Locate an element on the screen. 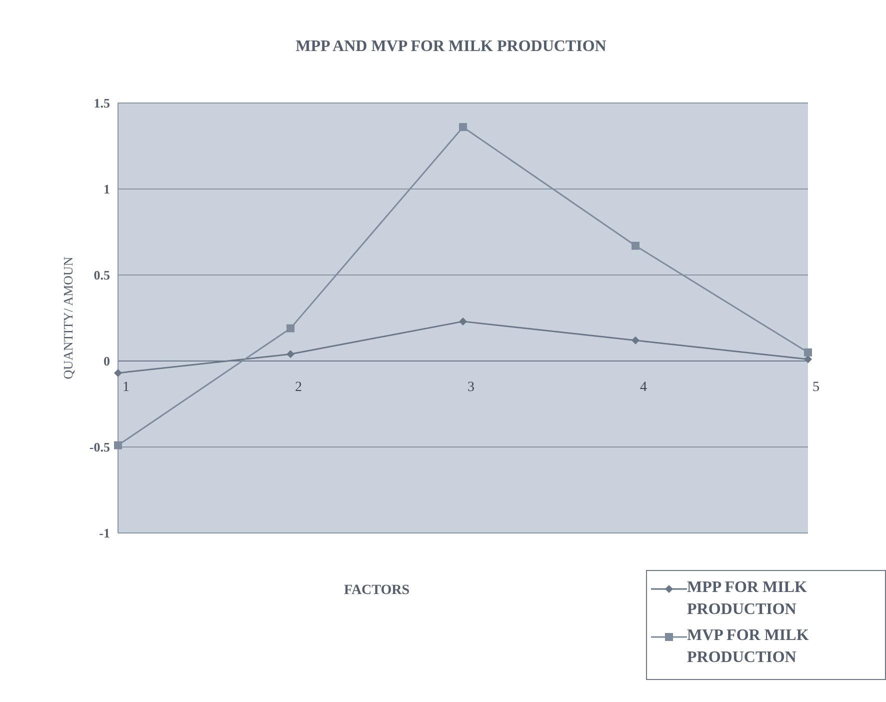 Image resolution: width=886 pixels, height=702 pixels. y-tick-label: -0.5 is located at coordinates (99, 447).